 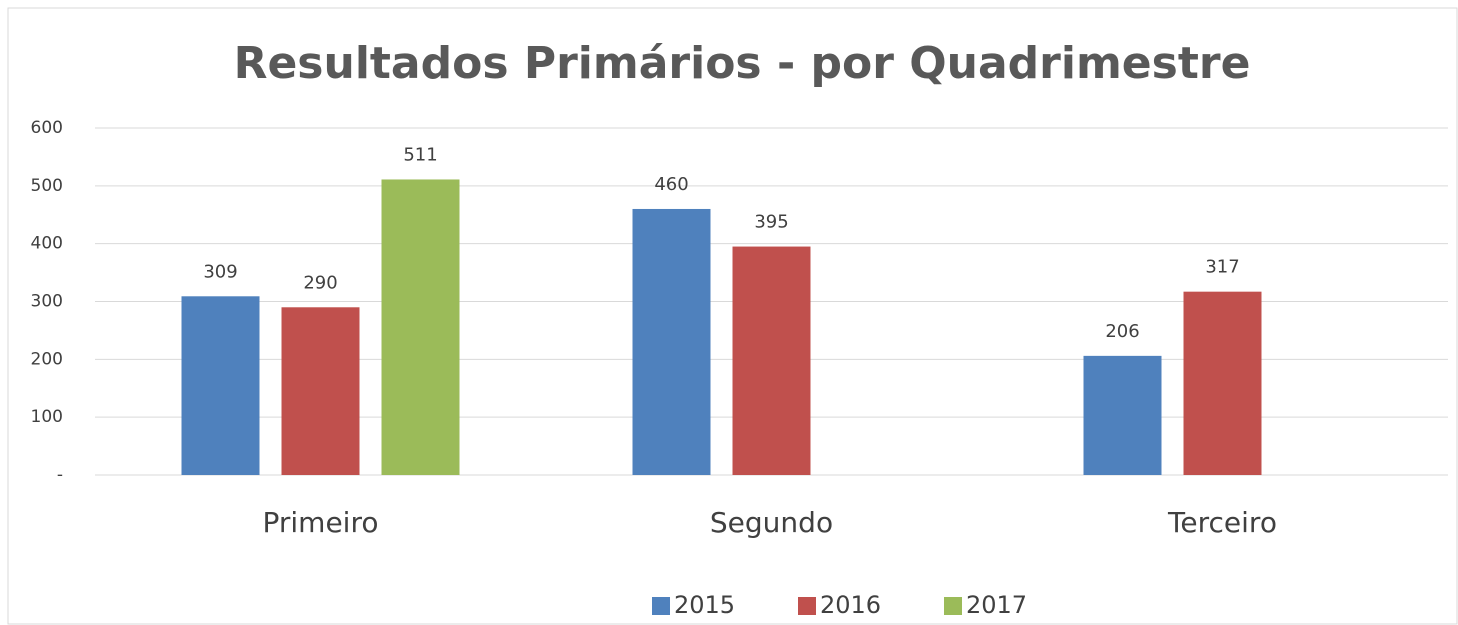 What do you see at coordinates (671, 184) in the screenshot?
I see `value-label: 460` at bounding box center [671, 184].